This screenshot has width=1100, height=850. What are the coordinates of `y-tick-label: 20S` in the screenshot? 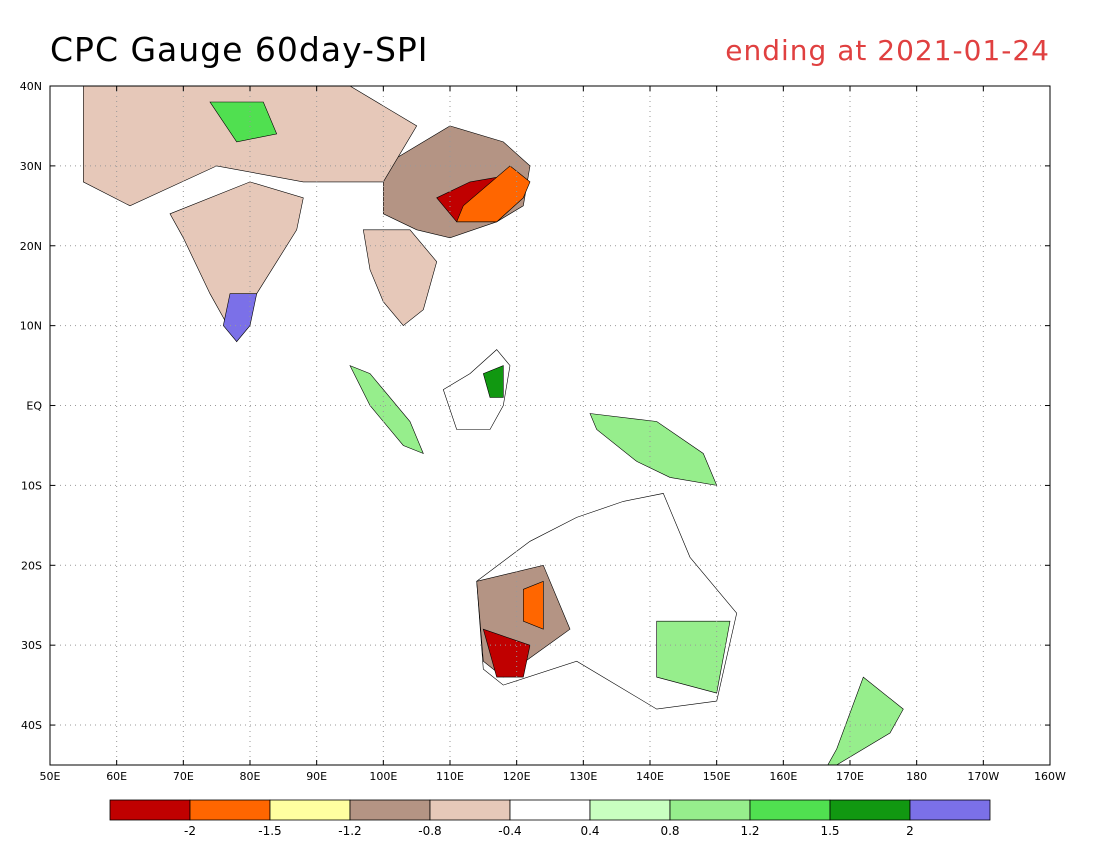 It's located at (31, 565).